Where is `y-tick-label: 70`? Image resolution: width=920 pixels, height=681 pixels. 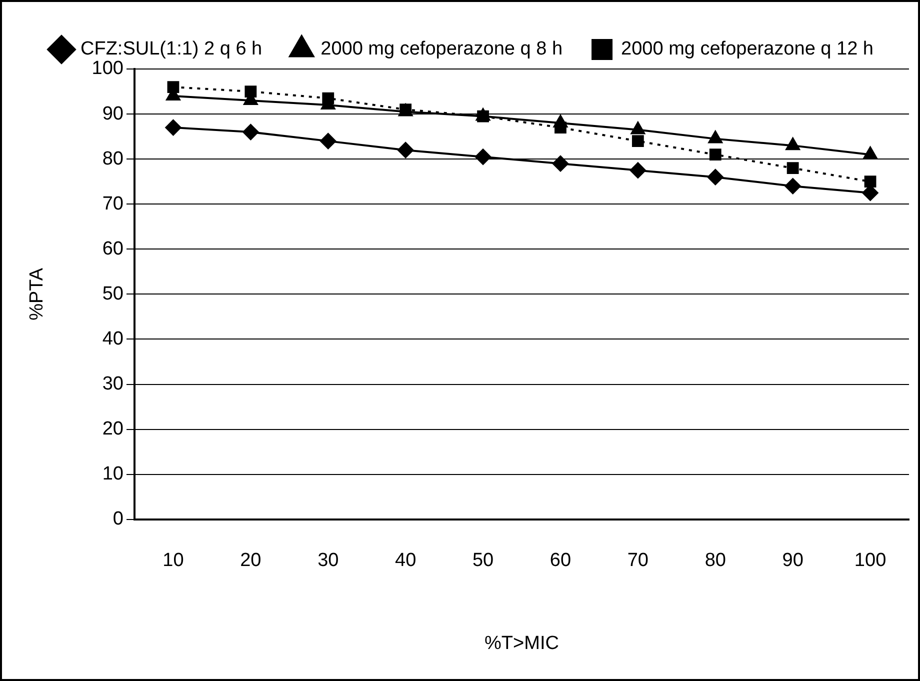
y-tick-label: 70 is located at coordinates (113, 203).